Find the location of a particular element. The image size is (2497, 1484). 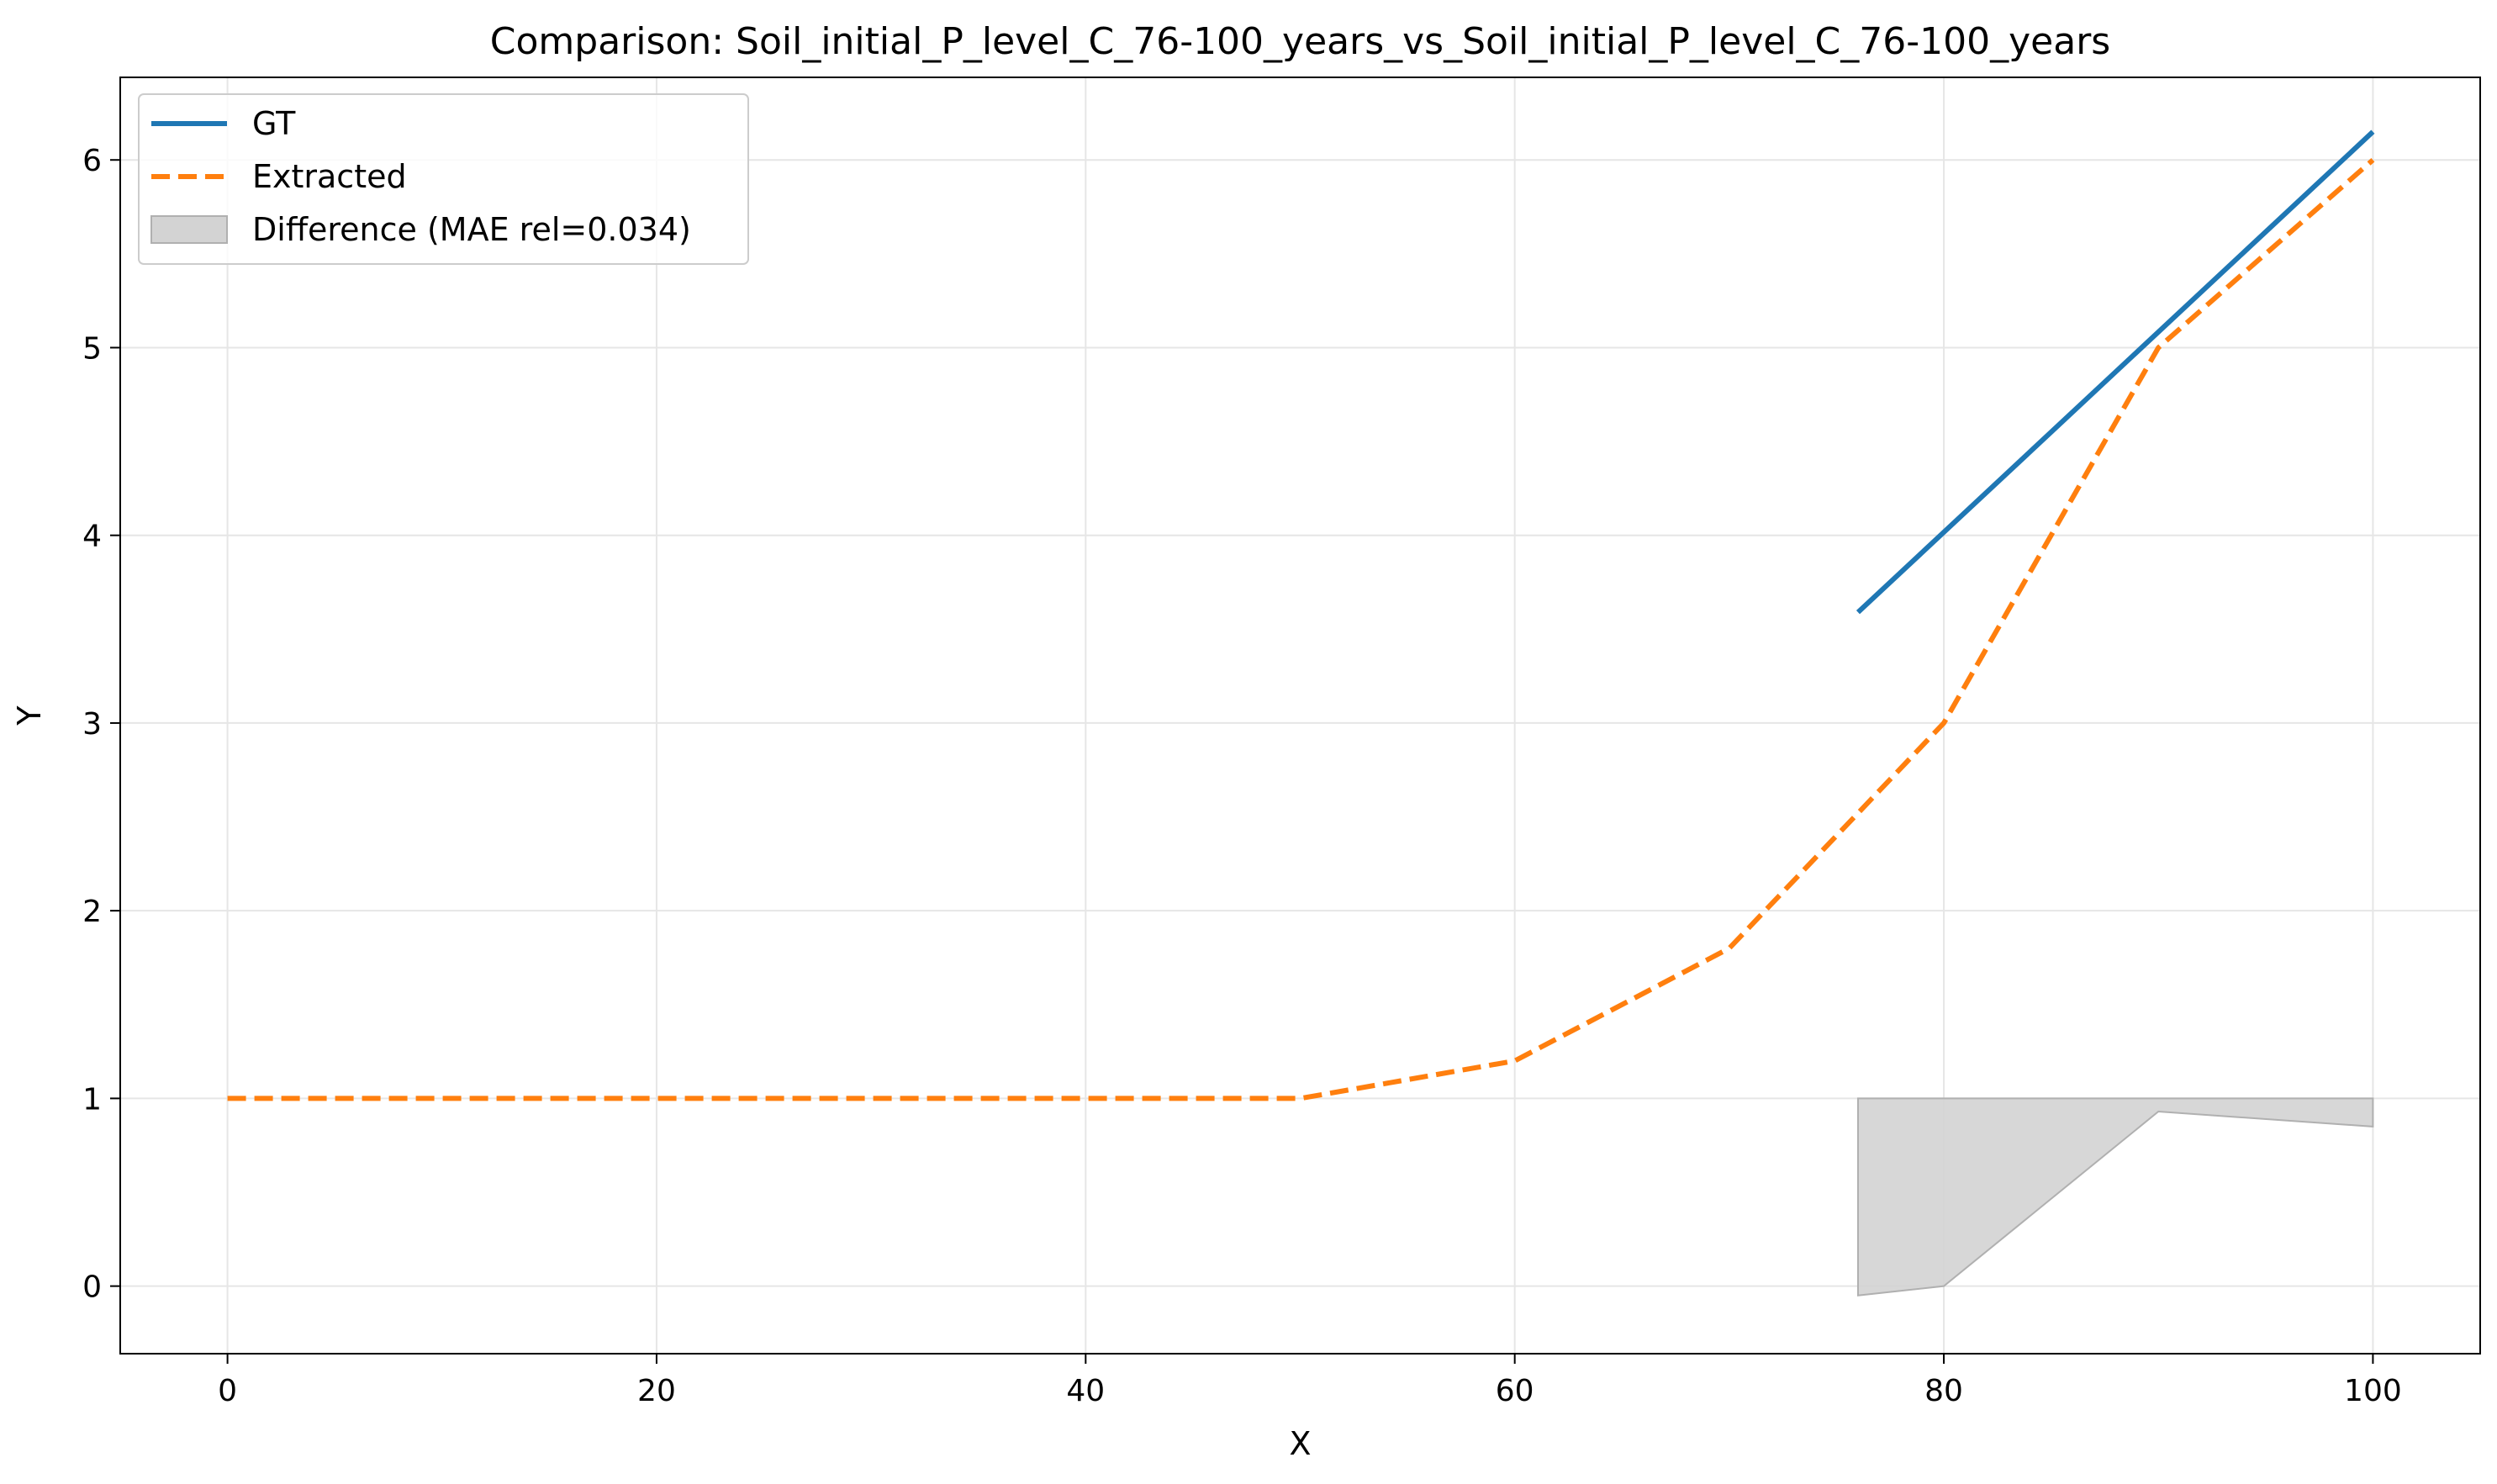

y-tick-label: 2 is located at coordinates (92, 912).